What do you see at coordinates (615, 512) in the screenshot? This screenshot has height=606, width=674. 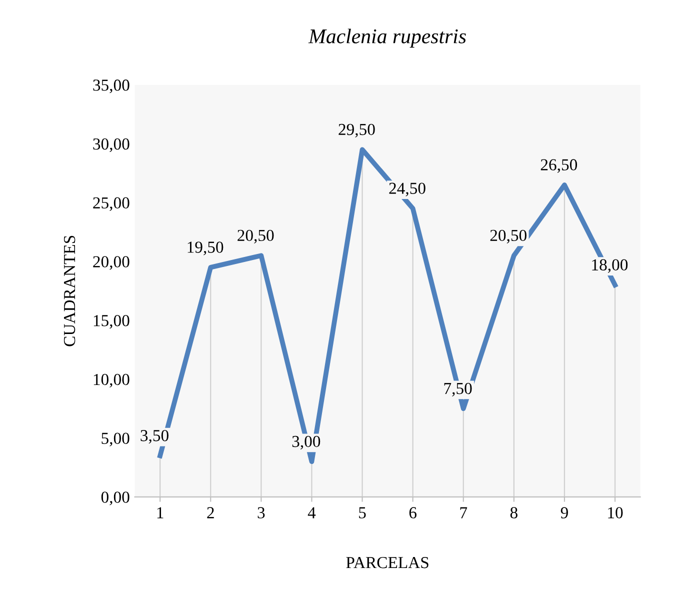 I see `x-tick-label: 10` at bounding box center [615, 512].